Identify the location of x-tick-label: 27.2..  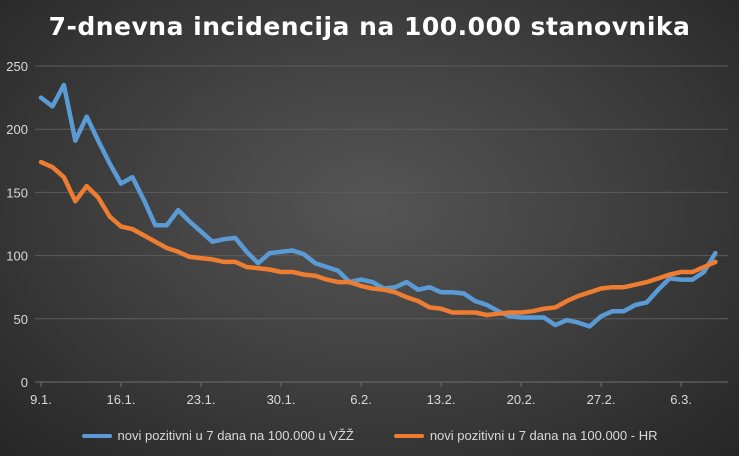
(601, 399).